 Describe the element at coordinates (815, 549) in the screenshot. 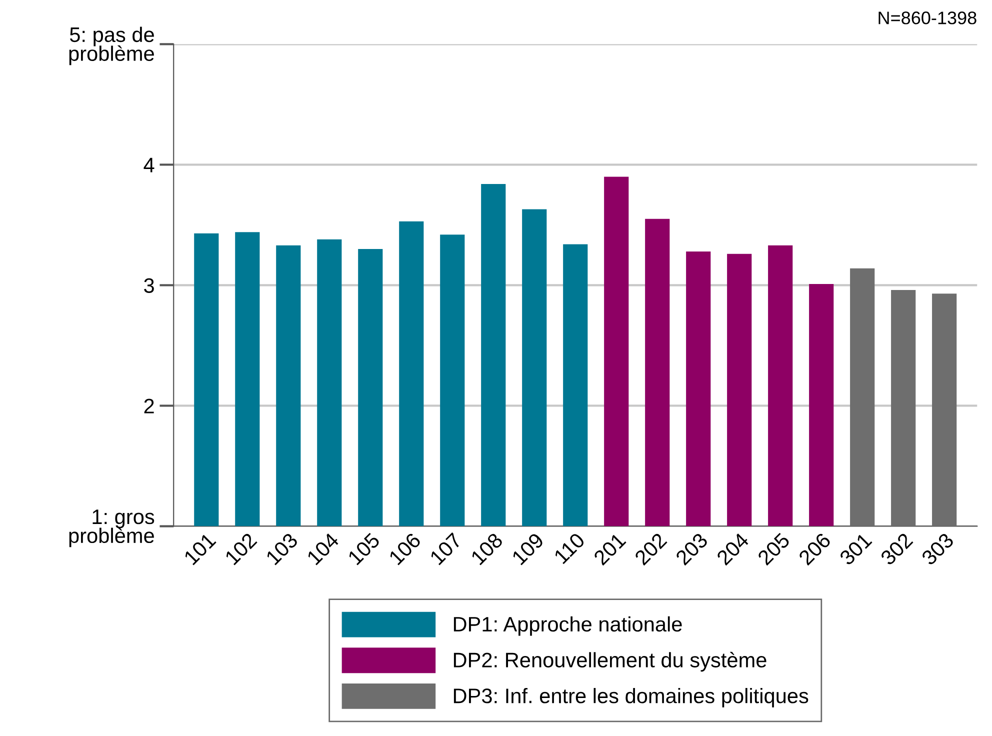

I see `x-tick-label: 206` at that location.